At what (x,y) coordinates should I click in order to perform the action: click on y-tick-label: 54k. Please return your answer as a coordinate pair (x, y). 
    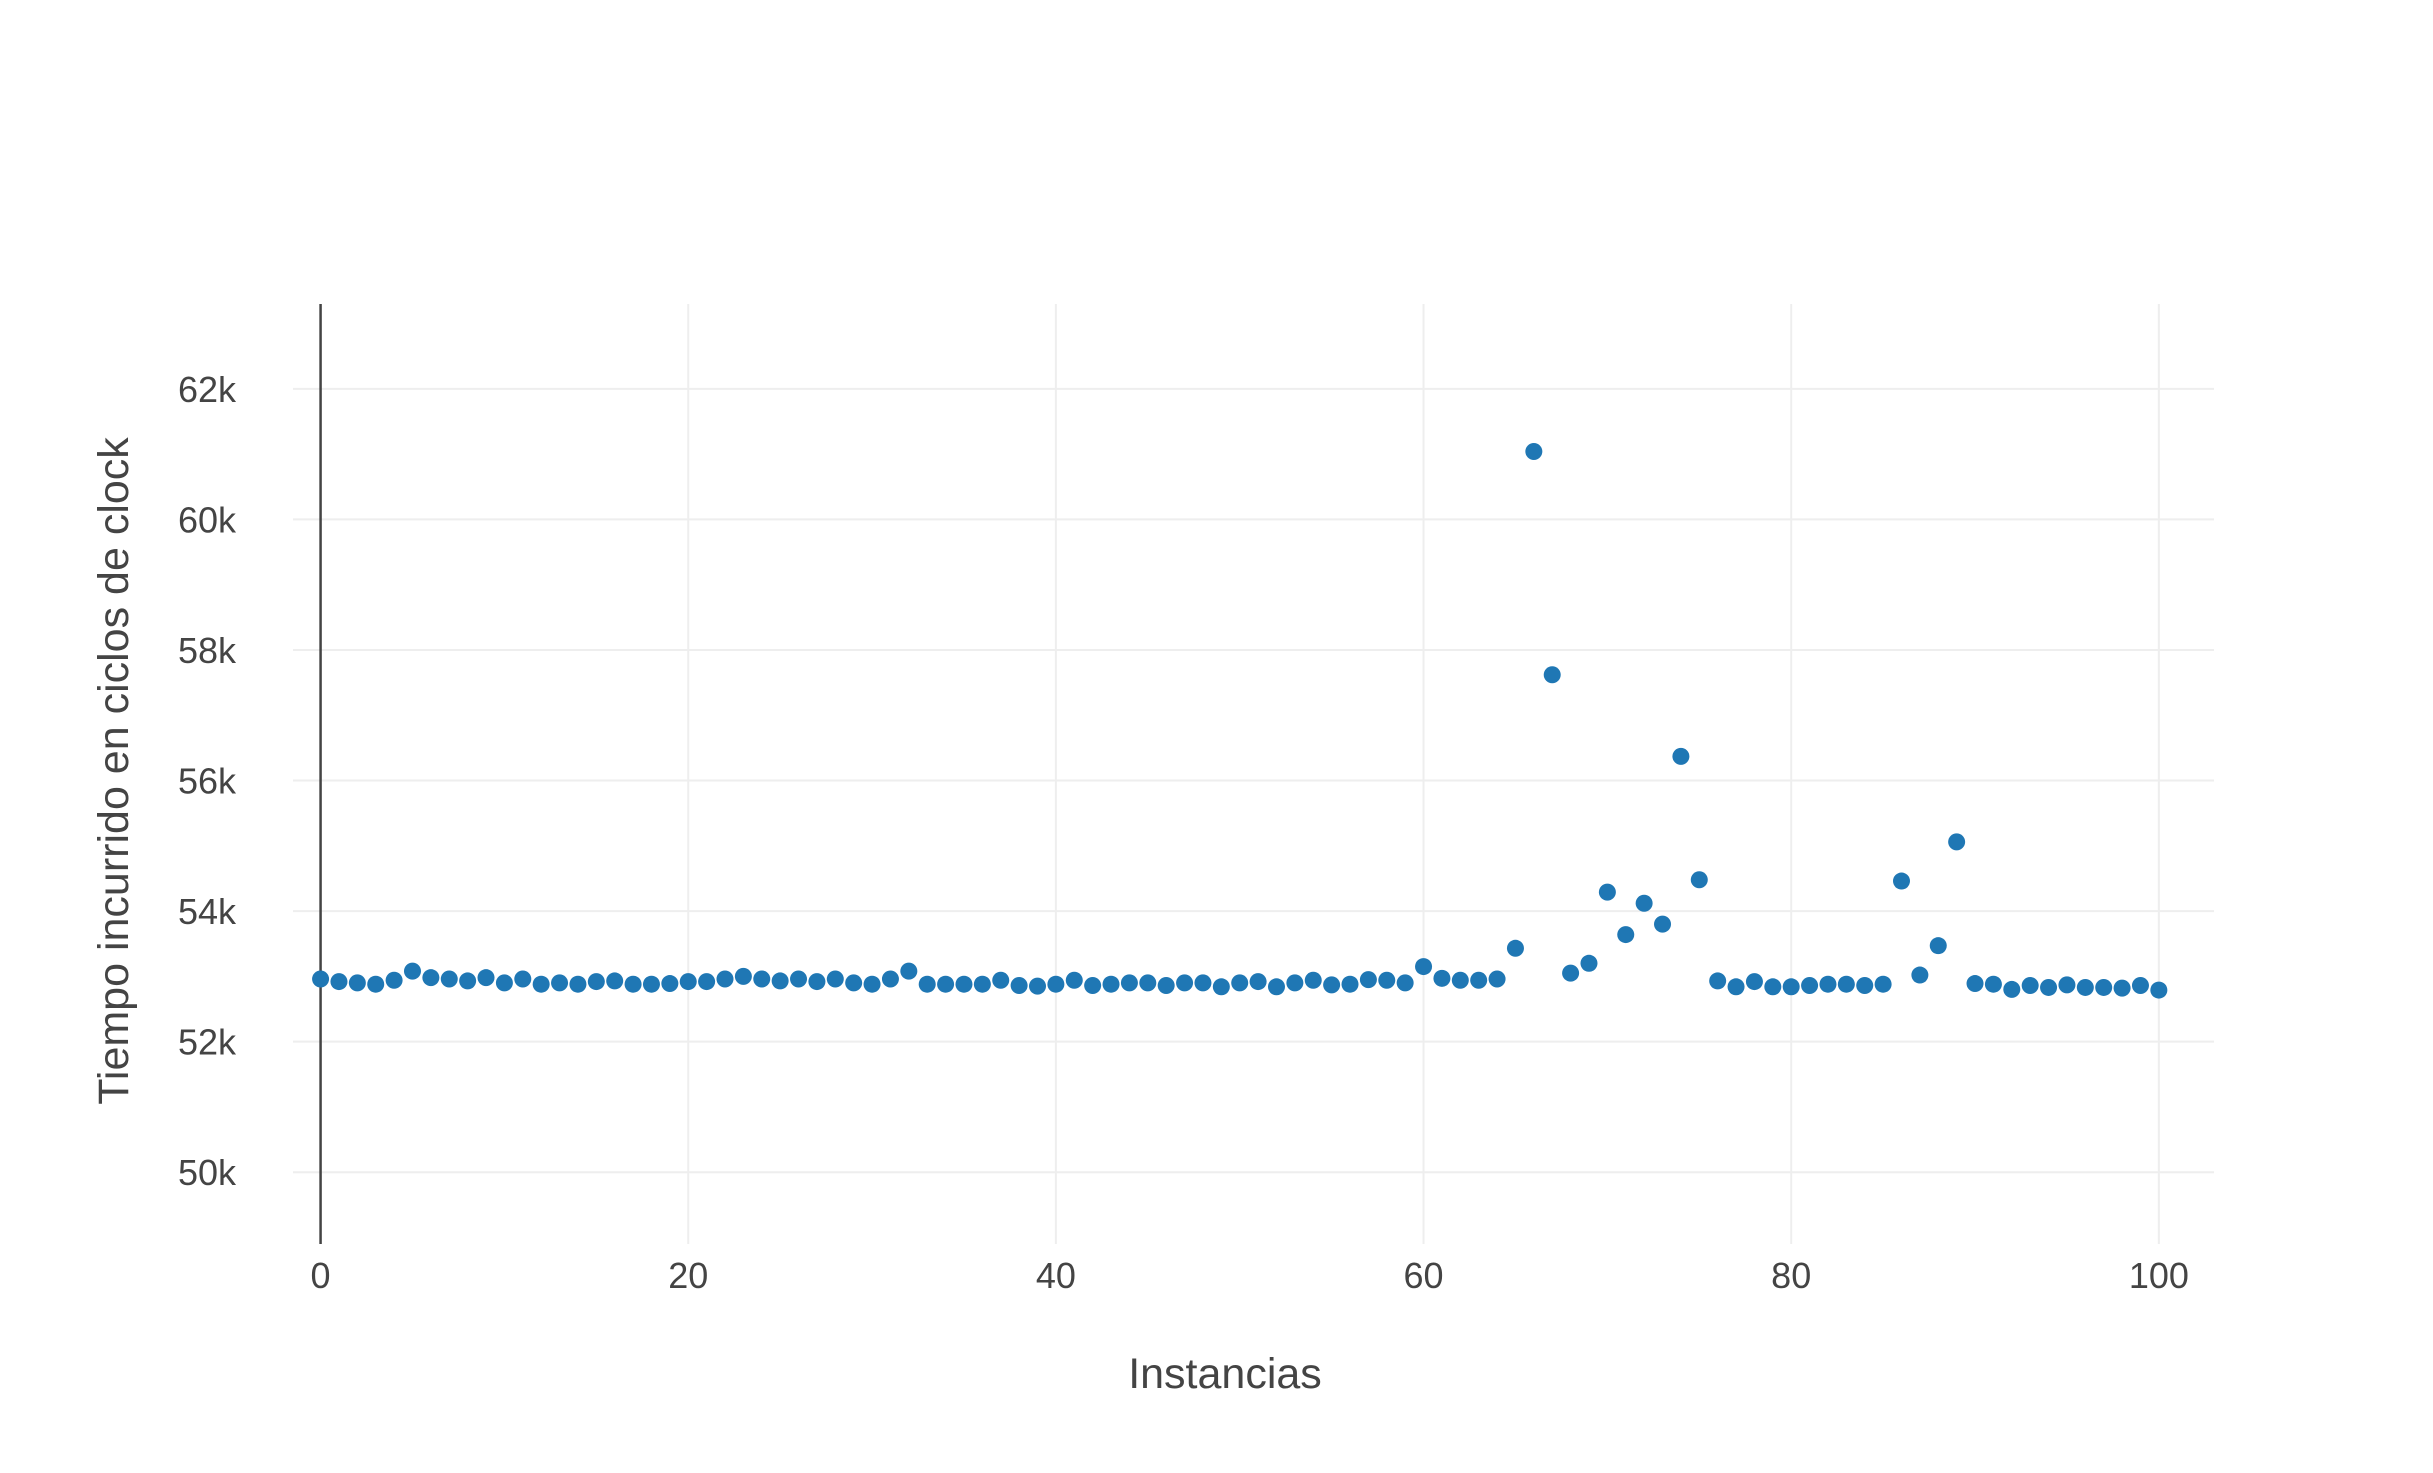
    Looking at the image, I should click on (207, 911).